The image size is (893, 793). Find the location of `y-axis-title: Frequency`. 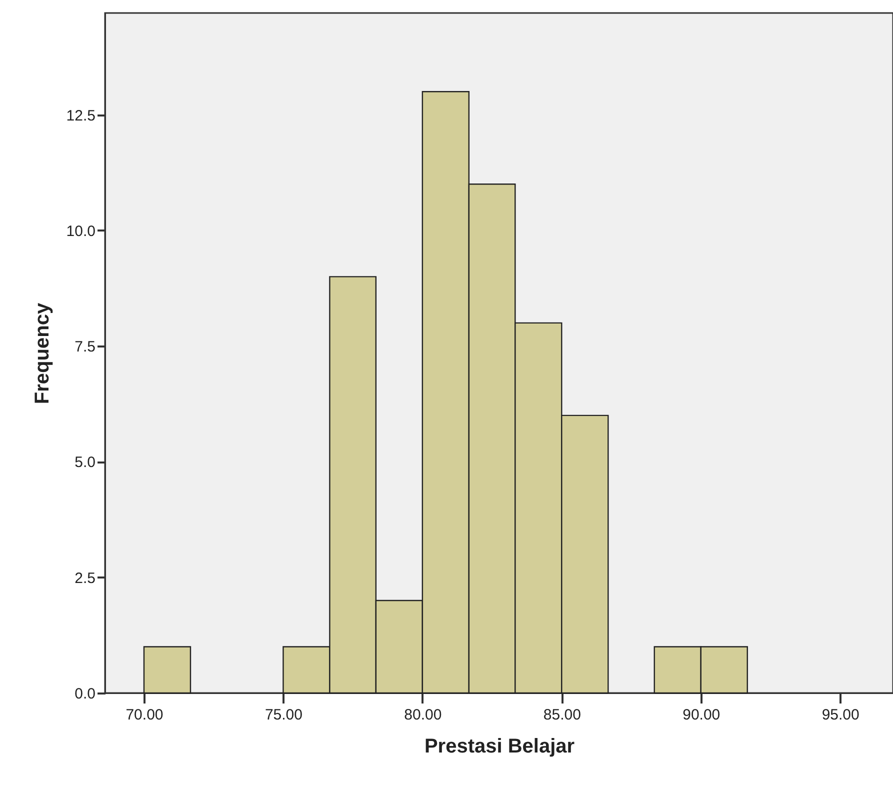

y-axis-title: Frequency is located at coordinates (42, 353).